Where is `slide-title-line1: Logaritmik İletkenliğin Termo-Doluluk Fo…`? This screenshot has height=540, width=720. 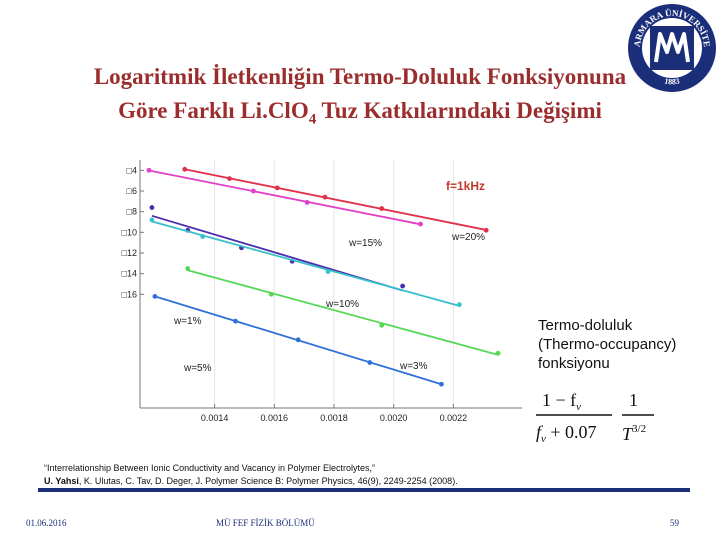
slide-title-line1: Logaritmik İletkenliğin Termo-Doluluk Fo… is located at coordinates (360, 76).